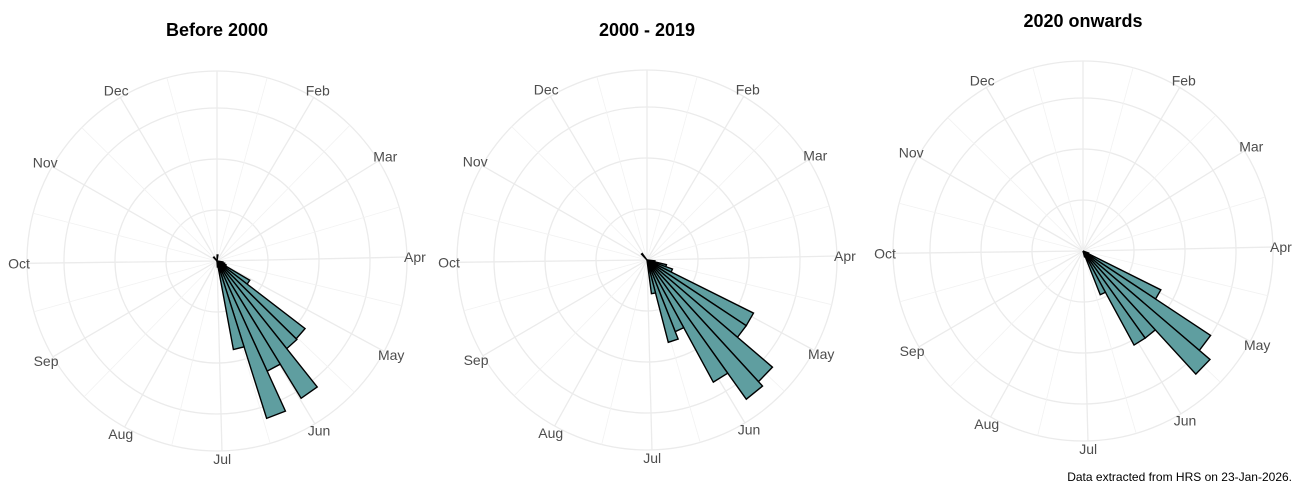 The height and width of the screenshot is (500, 1300). What do you see at coordinates (217, 30) in the screenshot?
I see `chart-title: Before 2000` at bounding box center [217, 30].